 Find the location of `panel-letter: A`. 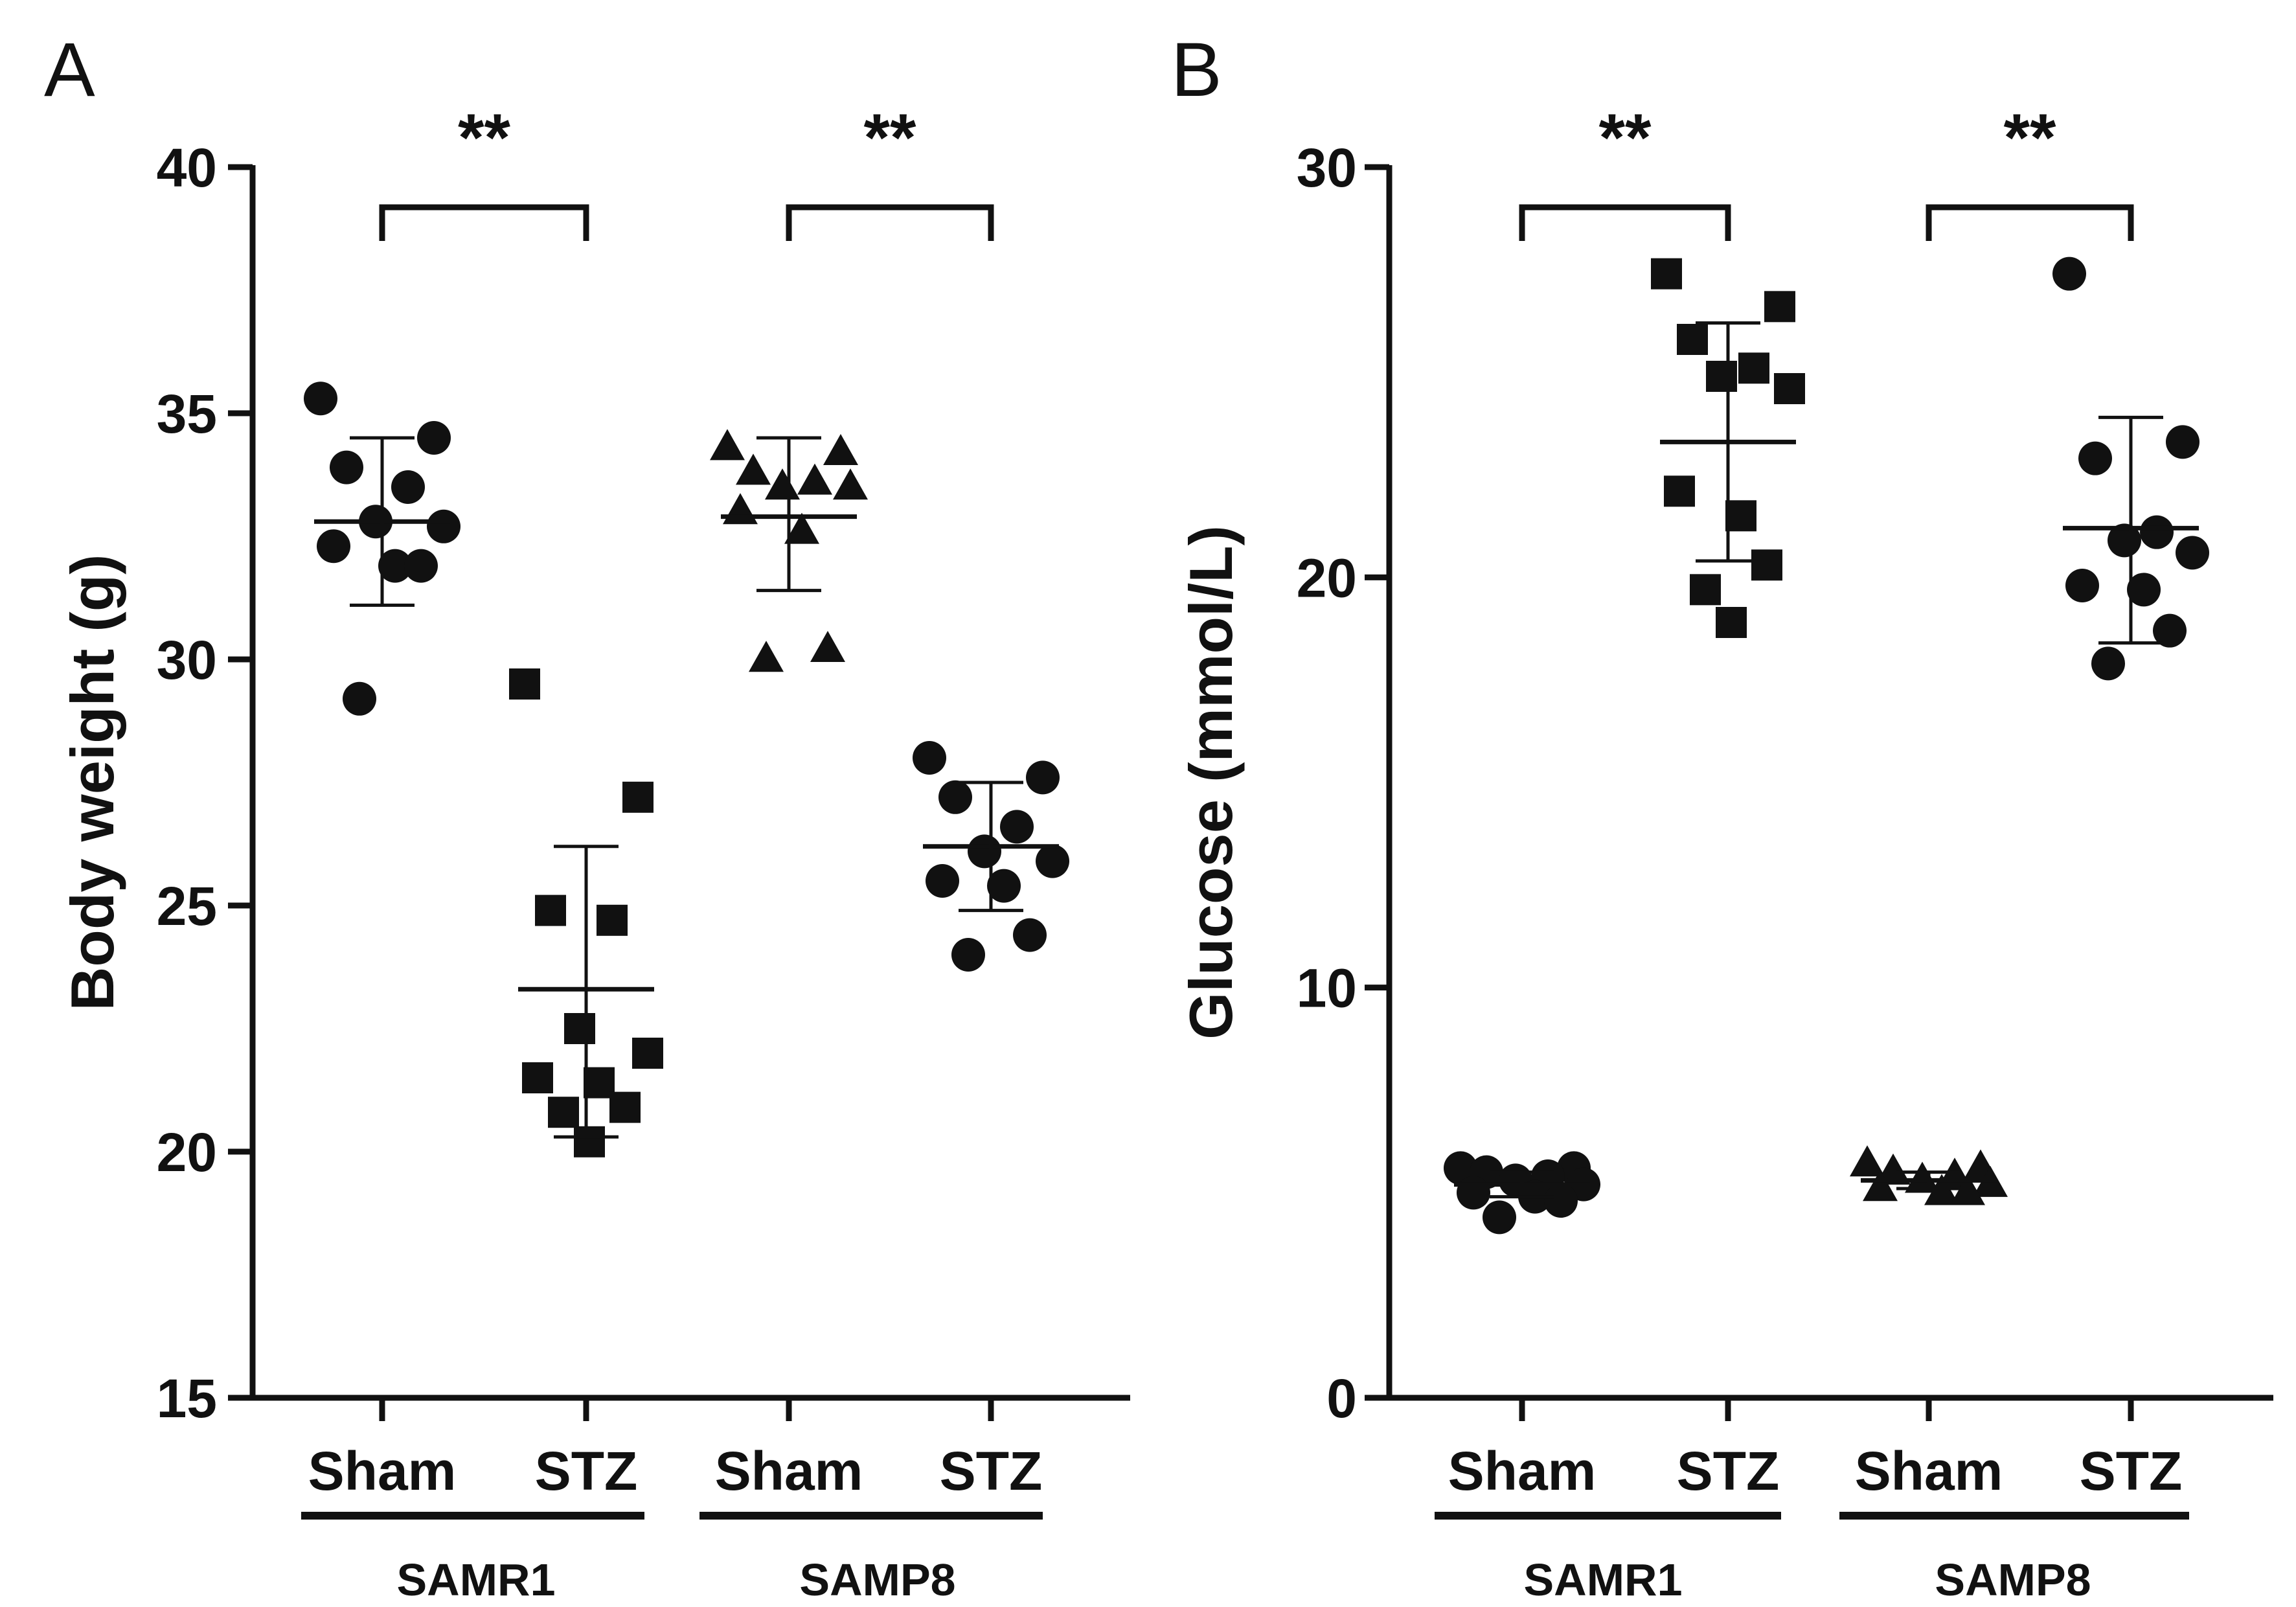

panel-letter: A is located at coordinates (69, 70).